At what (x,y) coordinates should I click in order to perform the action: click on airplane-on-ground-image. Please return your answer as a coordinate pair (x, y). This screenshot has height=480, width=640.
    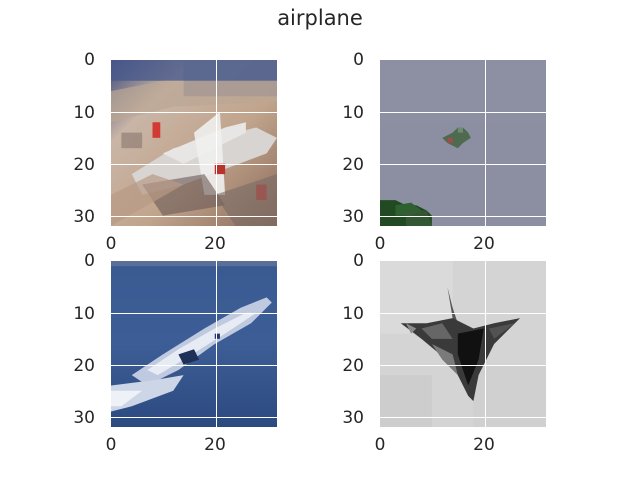
    Looking at the image, I should click on (194, 143).